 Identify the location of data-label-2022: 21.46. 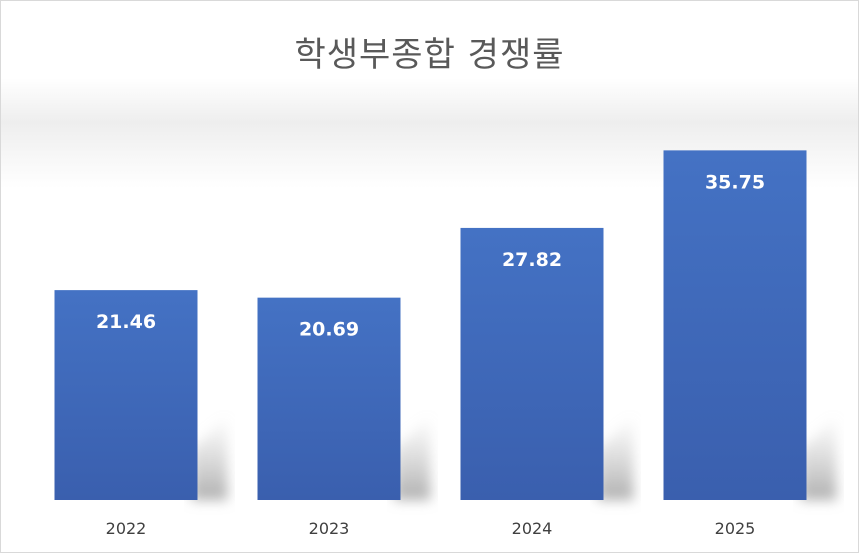
(126, 322).